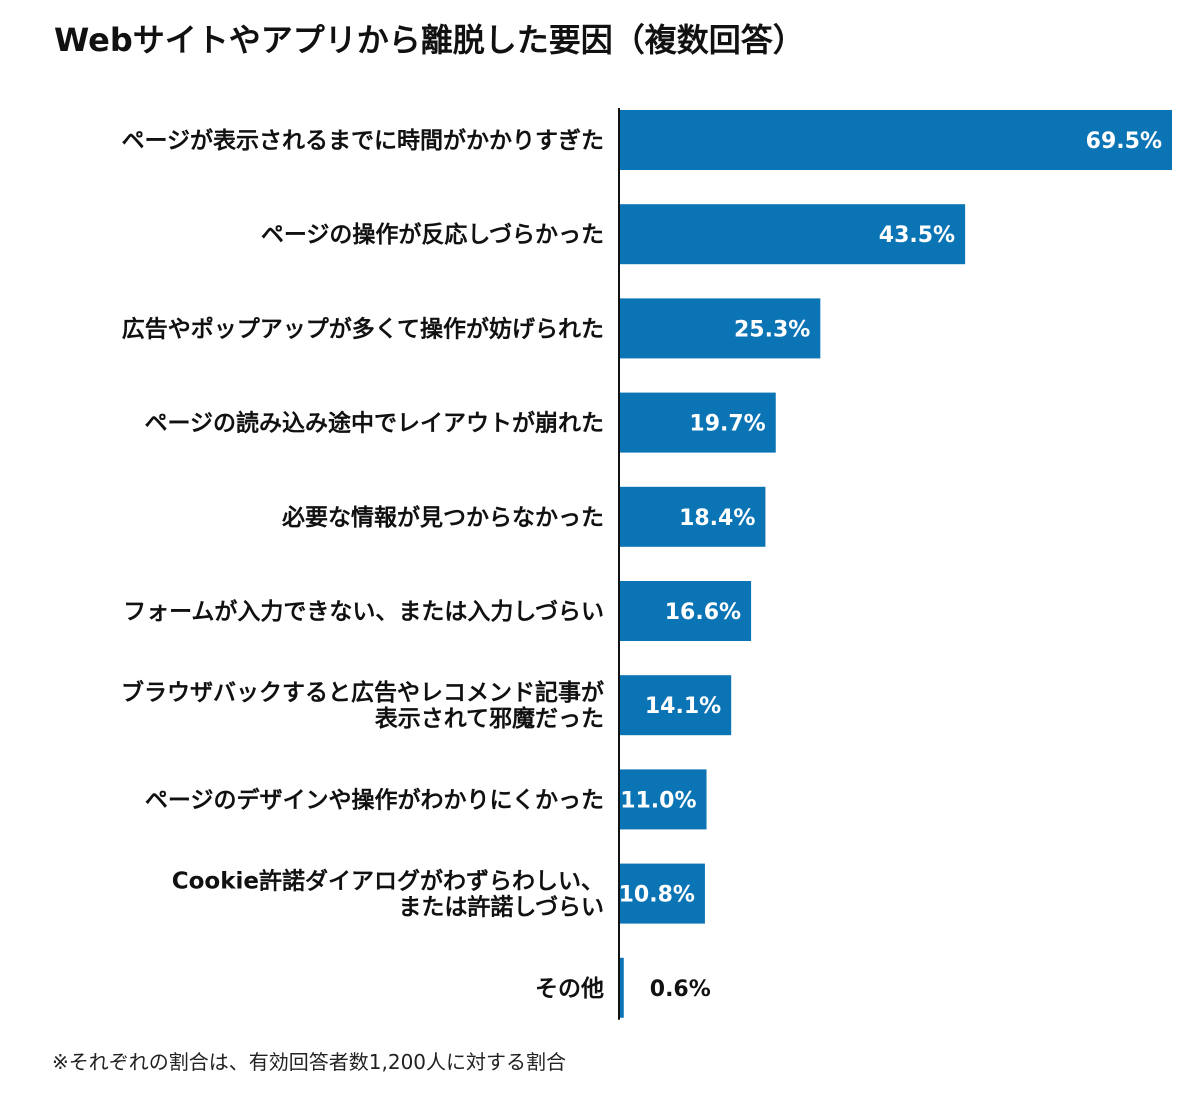 The width and height of the screenshot is (1200, 1102). What do you see at coordinates (1124, 141) in the screenshot?
I see `value-label-0: 69.5%` at bounding box center [1124, 141].